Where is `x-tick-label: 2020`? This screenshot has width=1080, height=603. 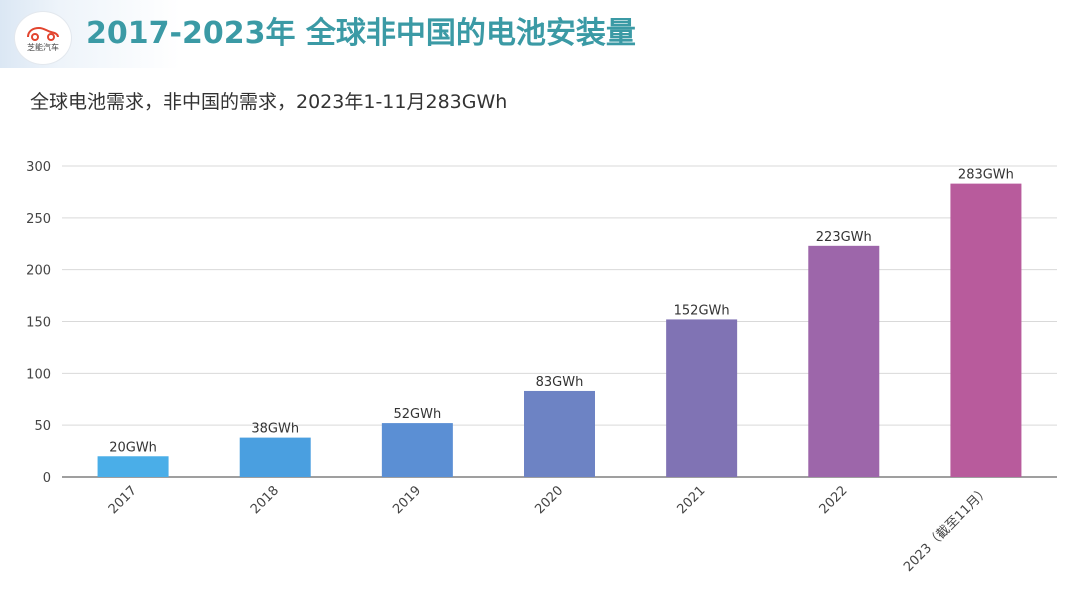 x-tick-label: 2020 is located at coordinates (549, 500).